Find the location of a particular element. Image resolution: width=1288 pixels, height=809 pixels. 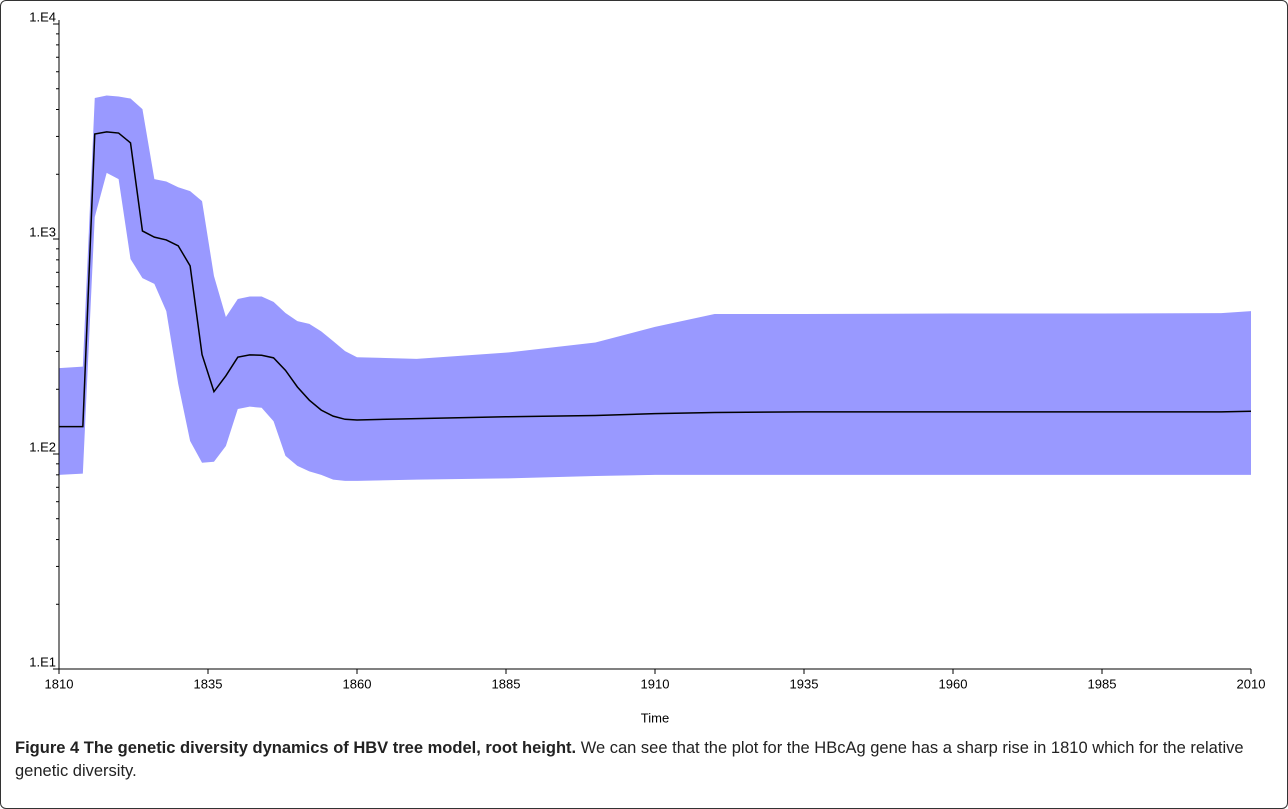

x-tick-label: 1810 is located at coordinates (59, 683).